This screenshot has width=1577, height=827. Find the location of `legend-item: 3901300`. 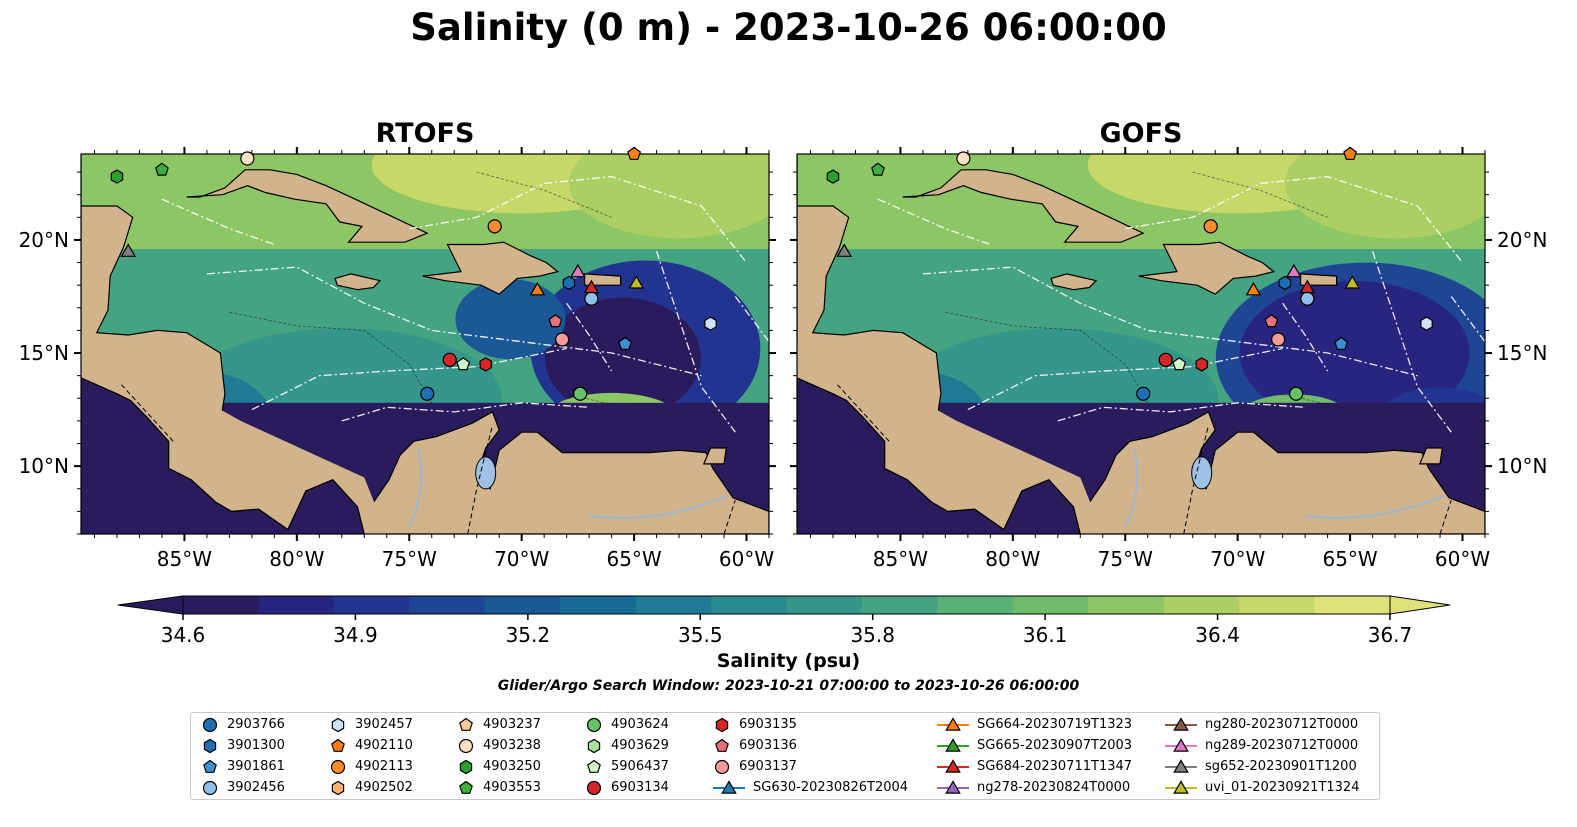

legend-item: 3901300 is located at coordinates (242, 745).